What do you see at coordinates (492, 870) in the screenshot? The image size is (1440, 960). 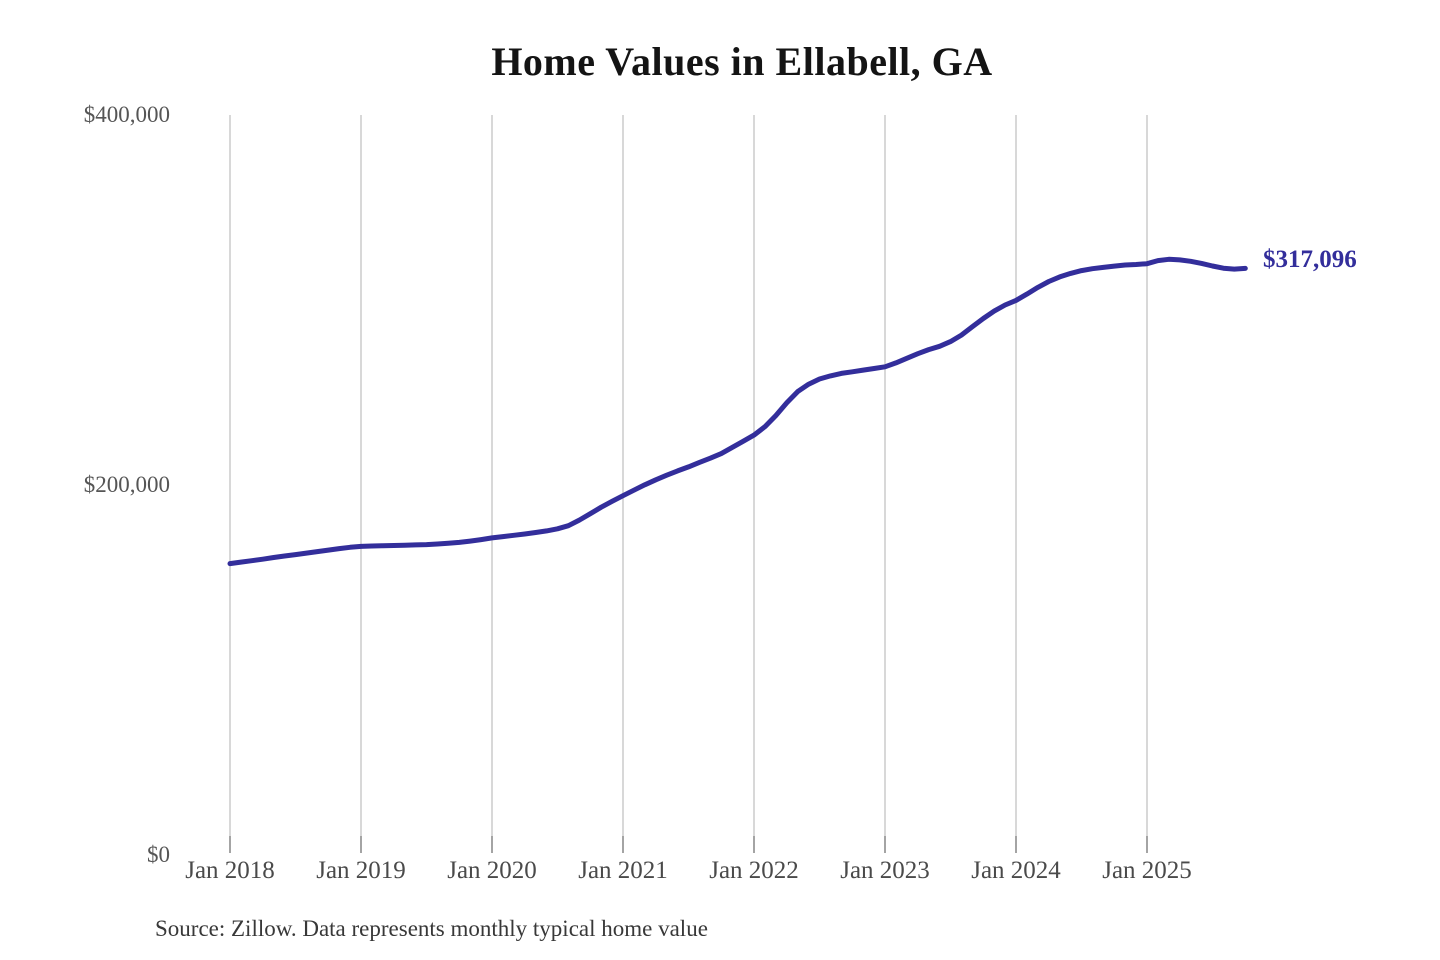 I see `x-axis-label-jan-2020: Jan 2020` at bounding box center [492, 870].